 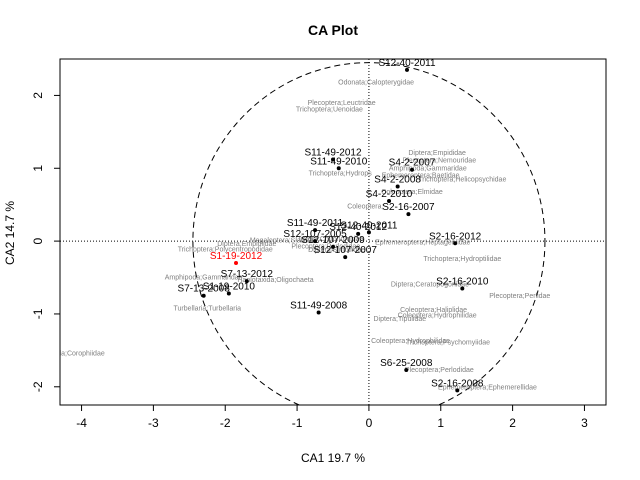 What do you see at coordinates (457, 383) in the screenshot?
I see `site-label: S2-16-2008` at bounding box center [457, 383].